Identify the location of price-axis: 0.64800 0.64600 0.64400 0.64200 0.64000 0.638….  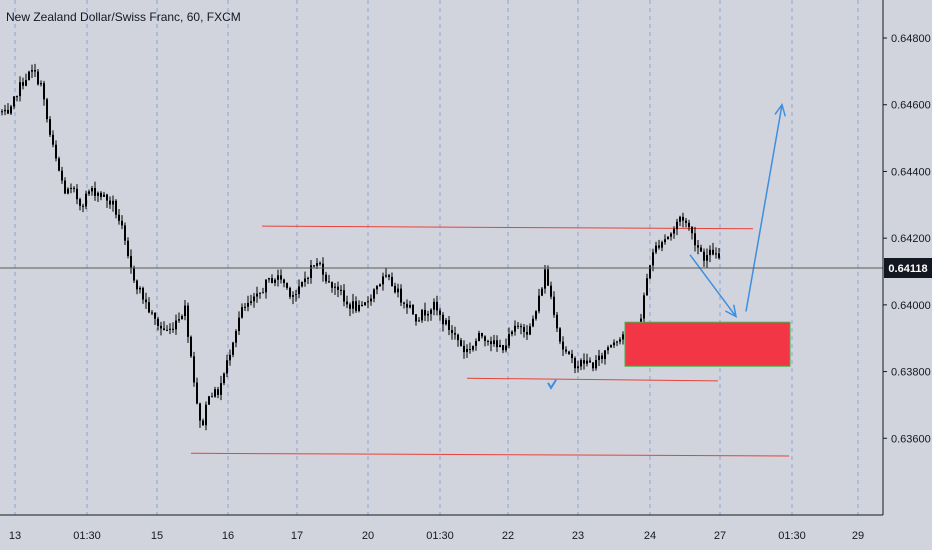
(907, 239).